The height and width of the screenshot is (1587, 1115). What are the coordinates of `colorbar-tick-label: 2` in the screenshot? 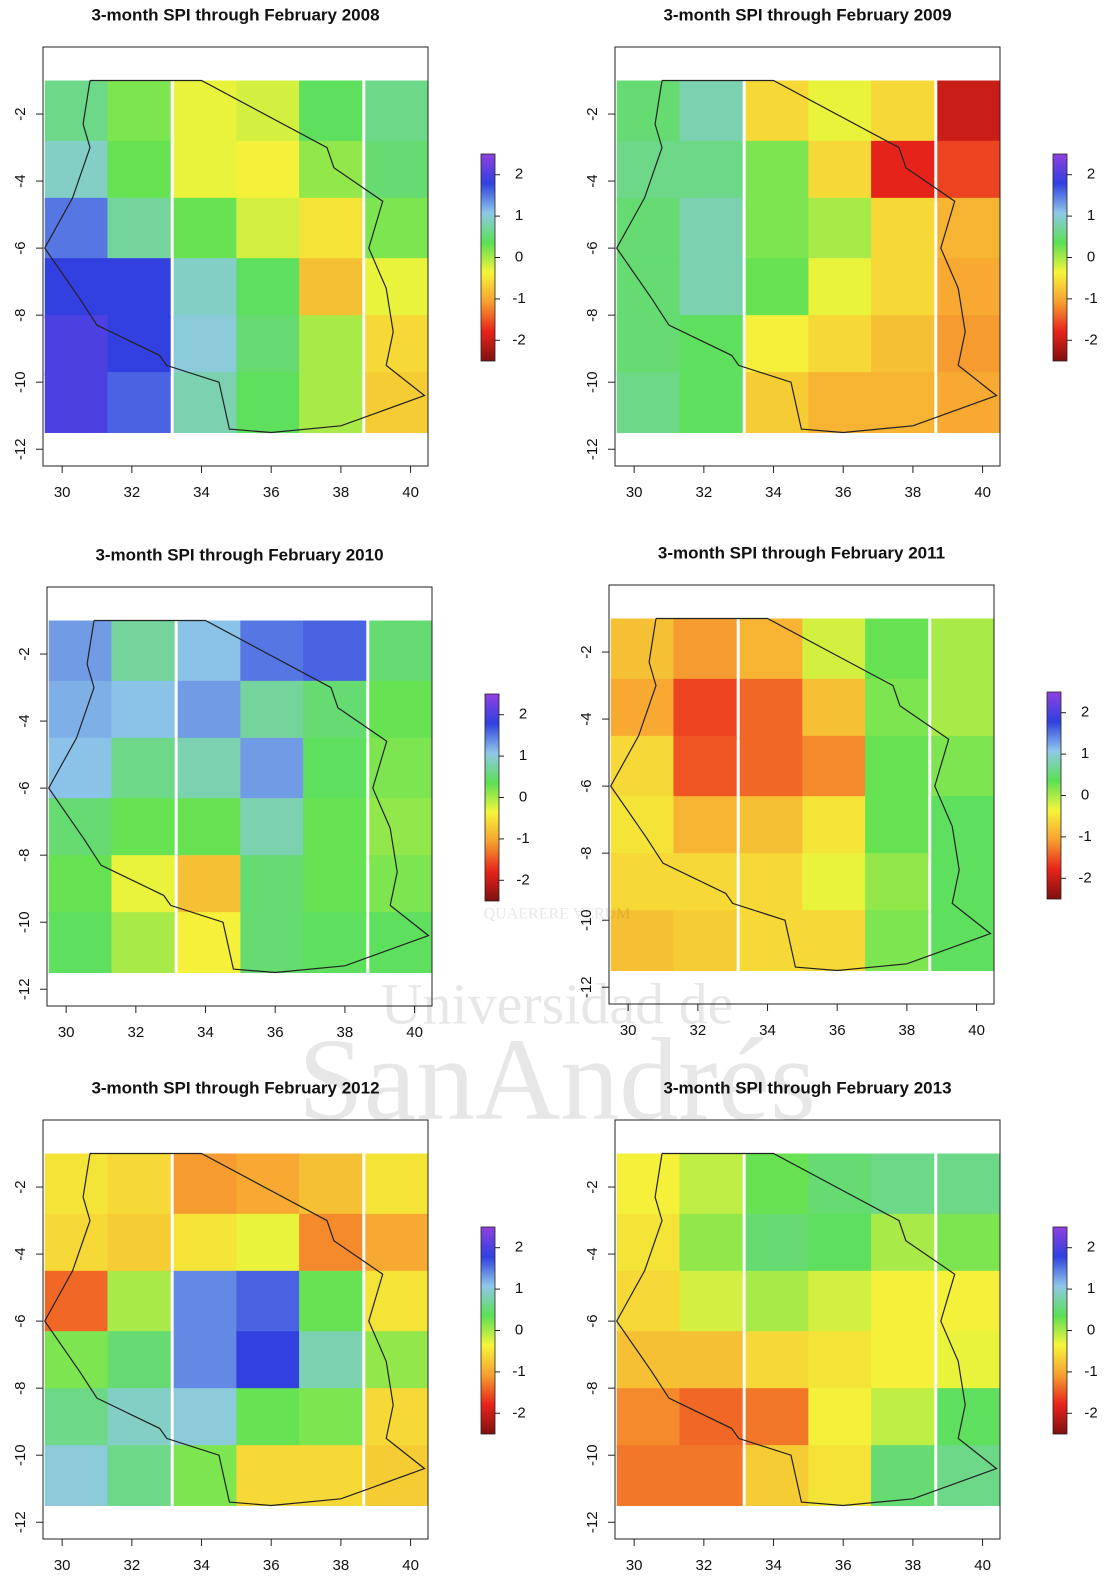 It's located at (519, 174).